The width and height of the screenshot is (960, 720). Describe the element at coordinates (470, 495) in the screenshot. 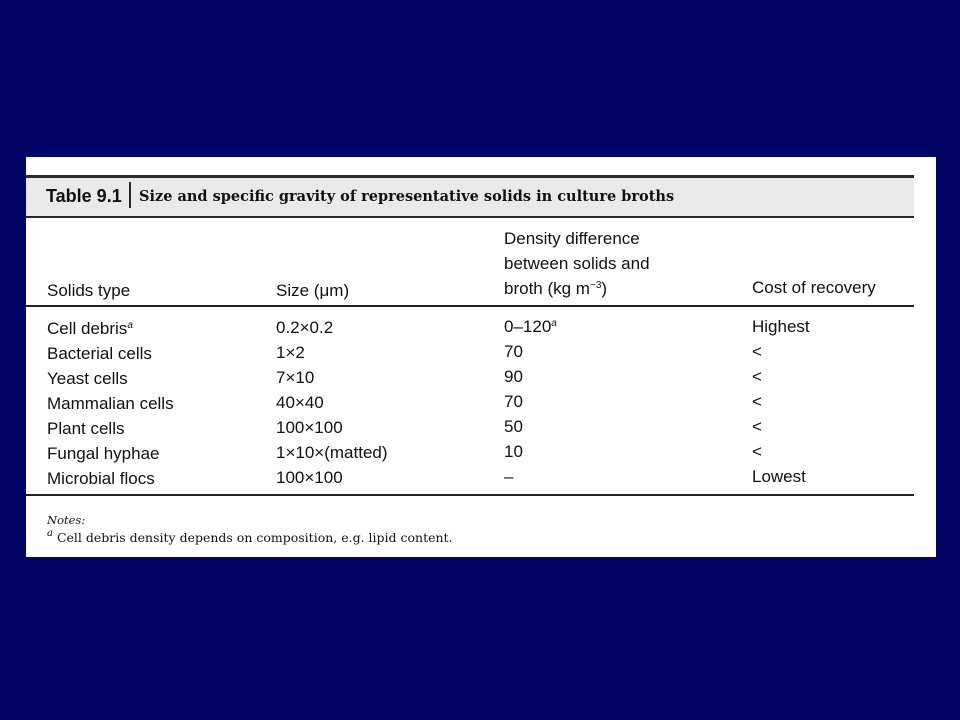

I see `bottom-rule` at that location.